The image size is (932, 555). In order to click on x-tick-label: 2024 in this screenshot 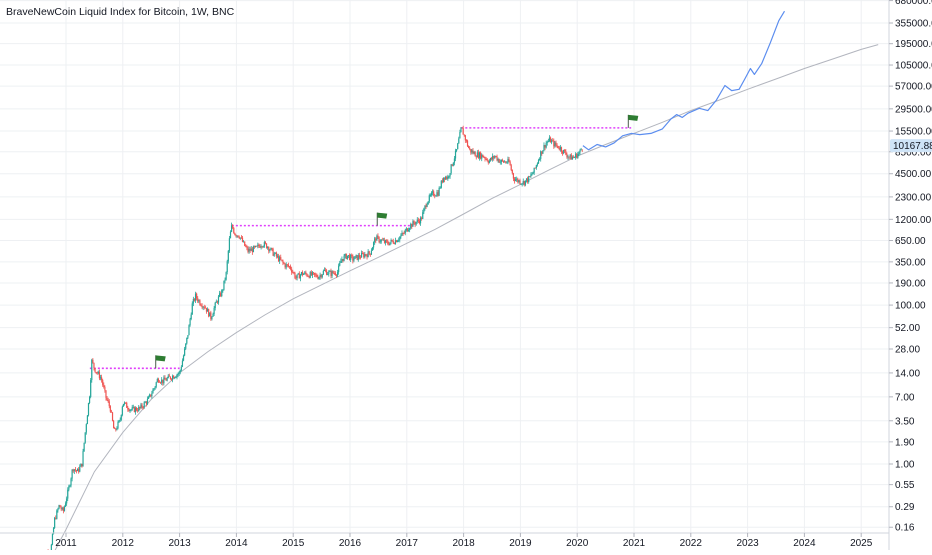, I will do `click(804, 543)`.